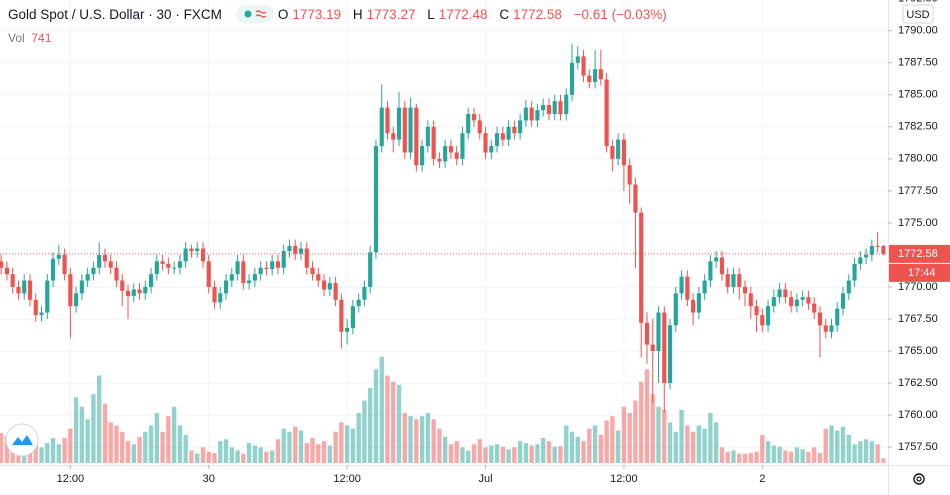 The width and height of the screenshot is (950, 495). Describe the element at coordinates (115, 14) in the screenshot. I see `symbol-title: Gold Spot / U.S. Dollar · 30 · FXCM` at that location.